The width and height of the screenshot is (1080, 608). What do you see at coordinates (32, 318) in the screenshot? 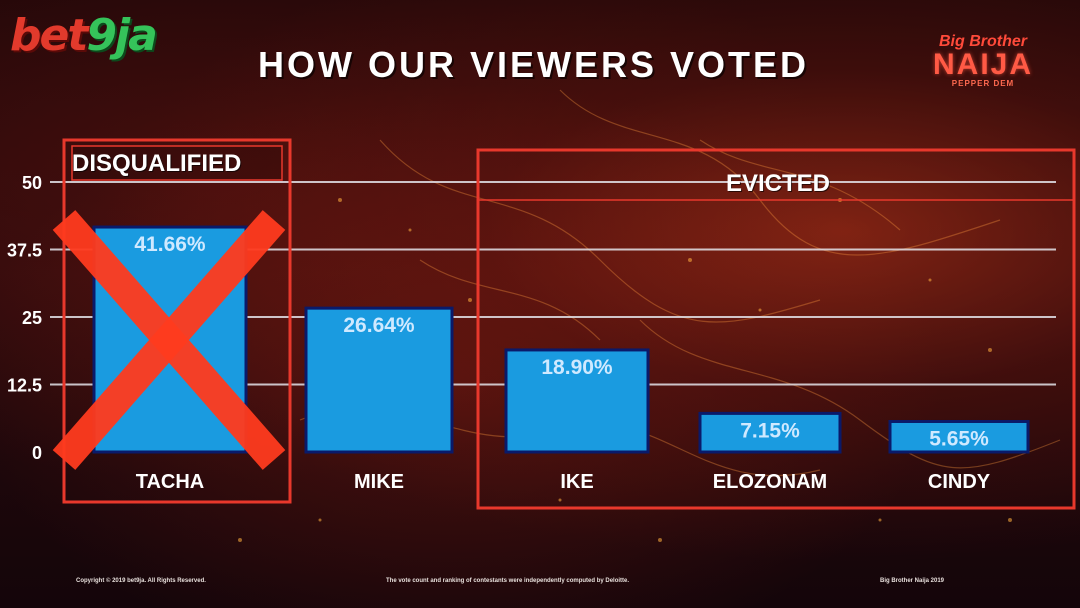
I see `y-tick-label: 25` at bounding box center [32, 318].